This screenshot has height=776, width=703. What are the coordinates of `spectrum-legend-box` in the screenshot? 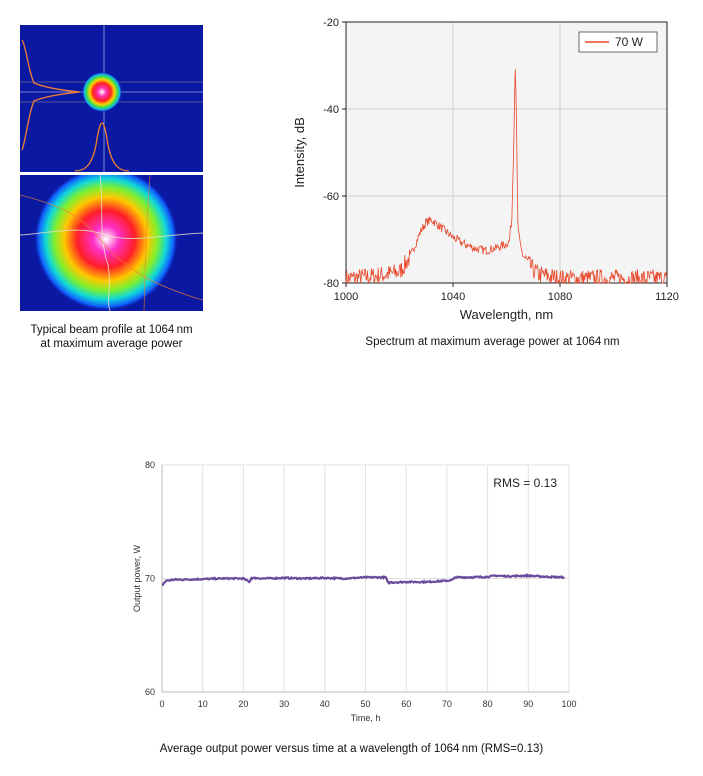 It's located at (618, 42).